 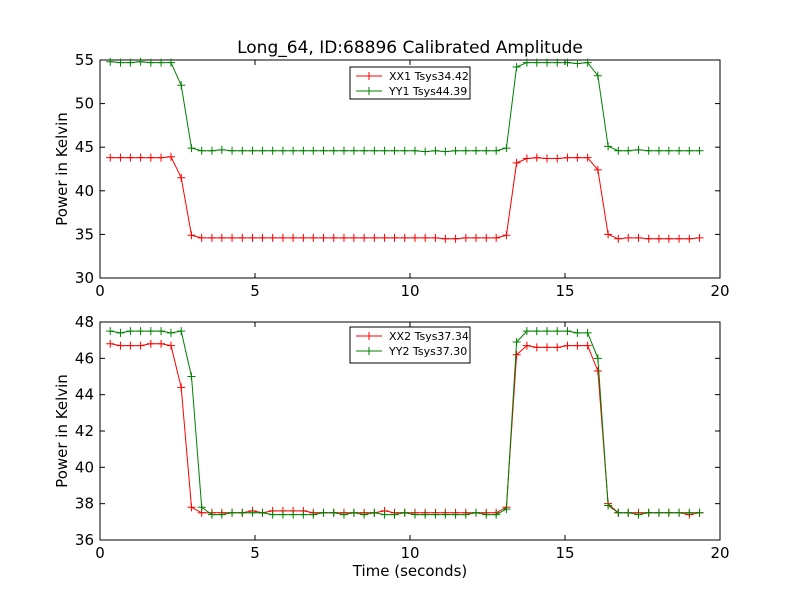 What do you see at coordinates (84, 431) in the screenshot?
I see `y-tick-label: 42` at bounding box center [84, 431].